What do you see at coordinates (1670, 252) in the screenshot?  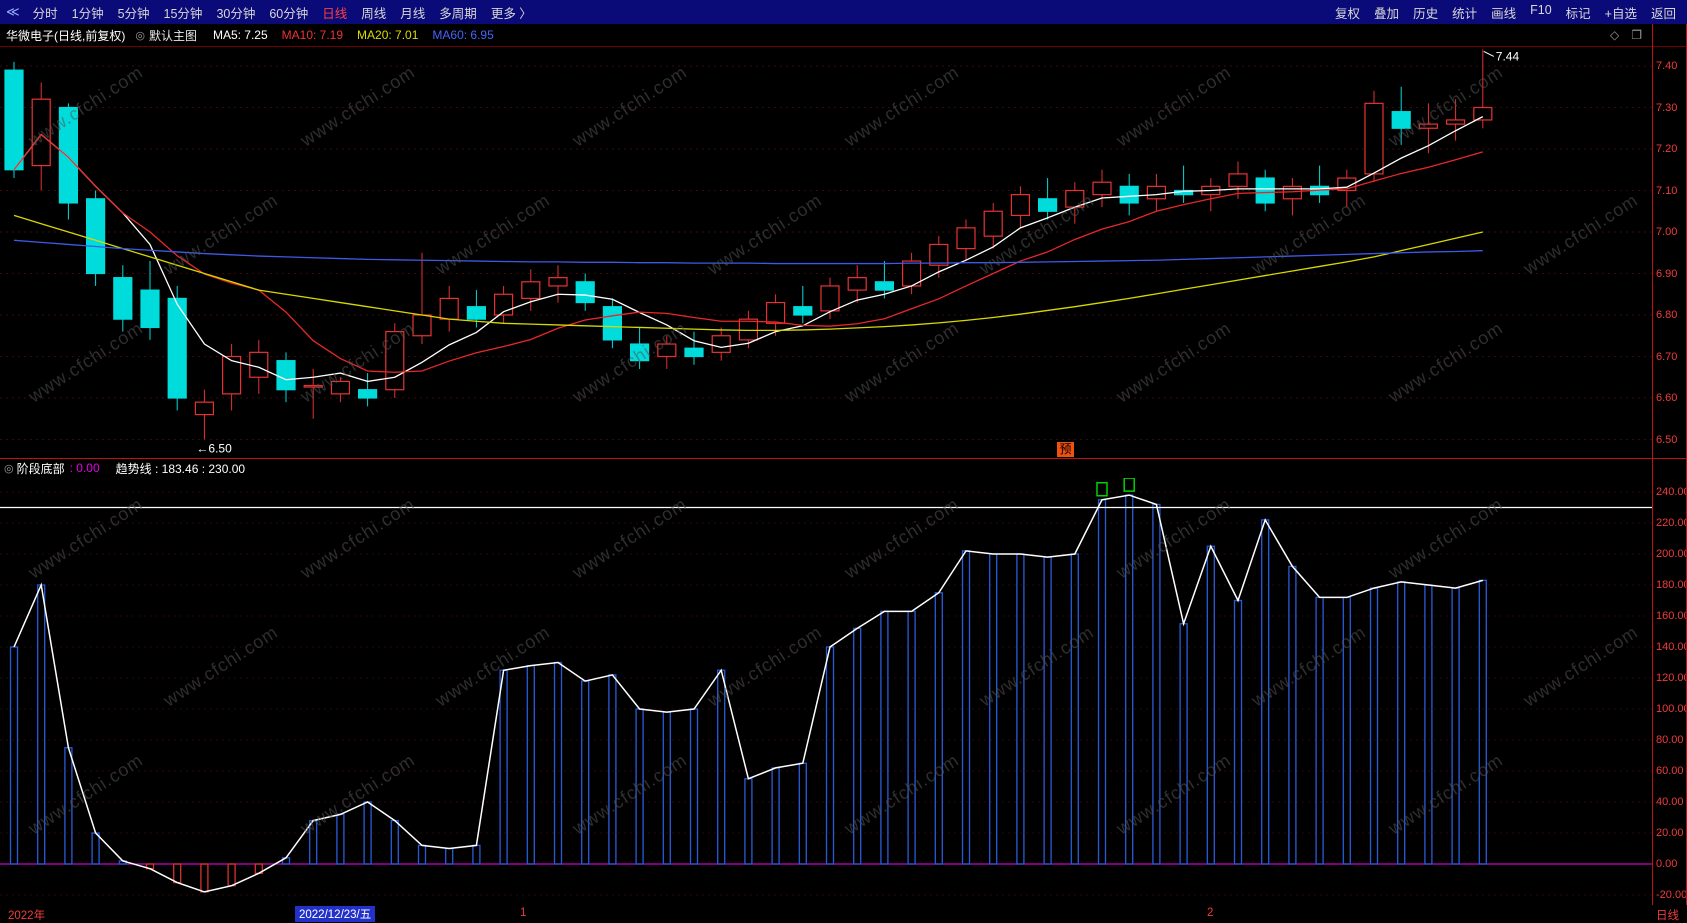 I see `price-axis: 7.40 7.30 7.20 7.10 7.00 6.90 6.80 6.70 6.60 6.50` at bounding box center [1670, 252].